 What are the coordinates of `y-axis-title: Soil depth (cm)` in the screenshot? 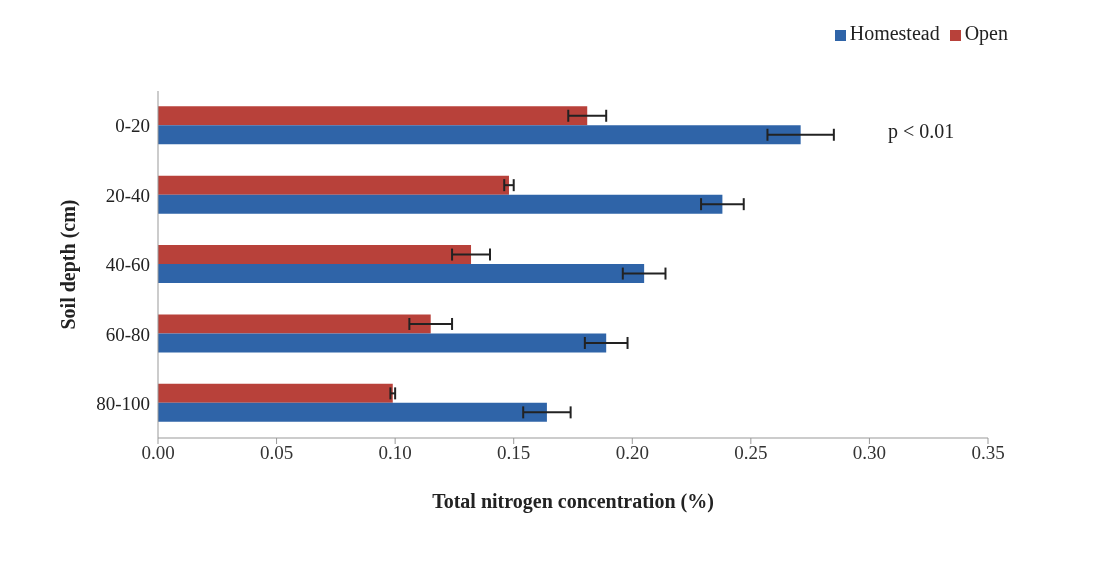 It's located at (69, 264).